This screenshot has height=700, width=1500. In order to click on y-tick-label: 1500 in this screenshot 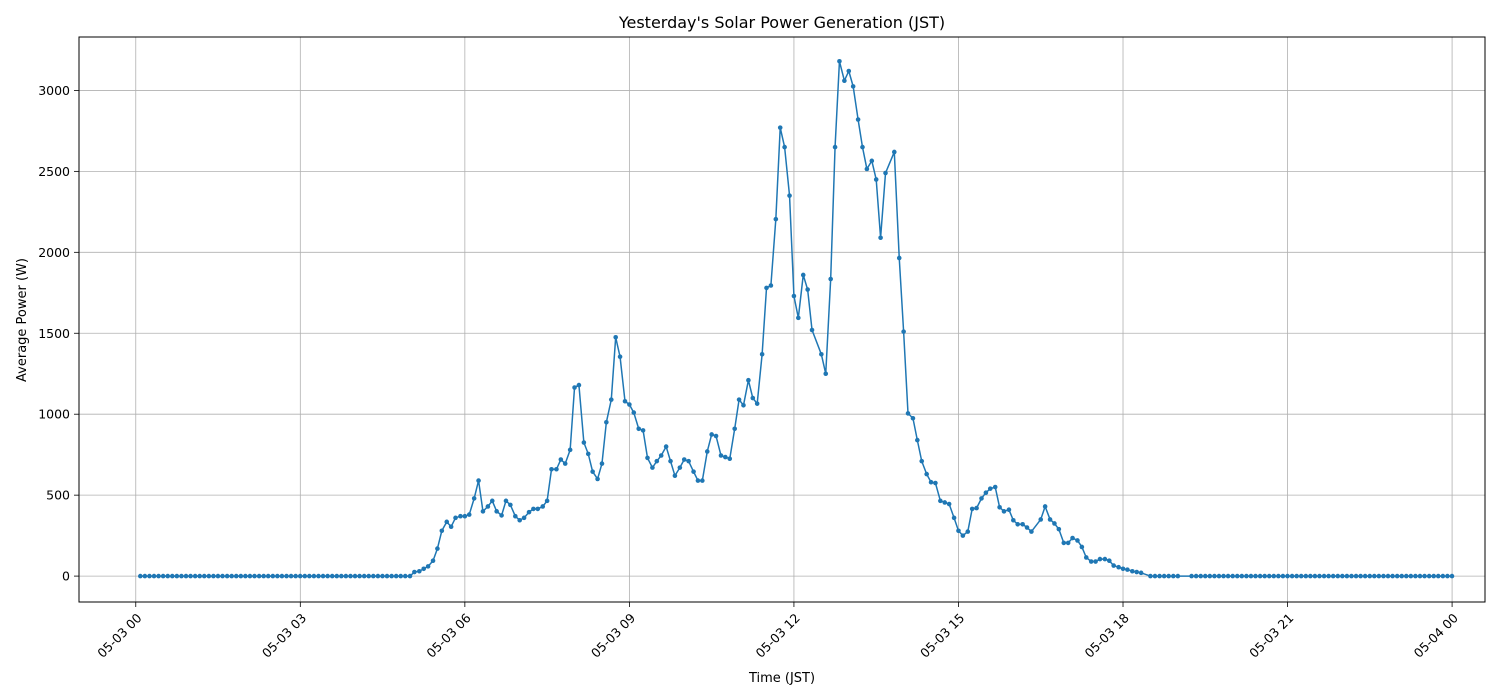, I will do `click(54, 333)`.